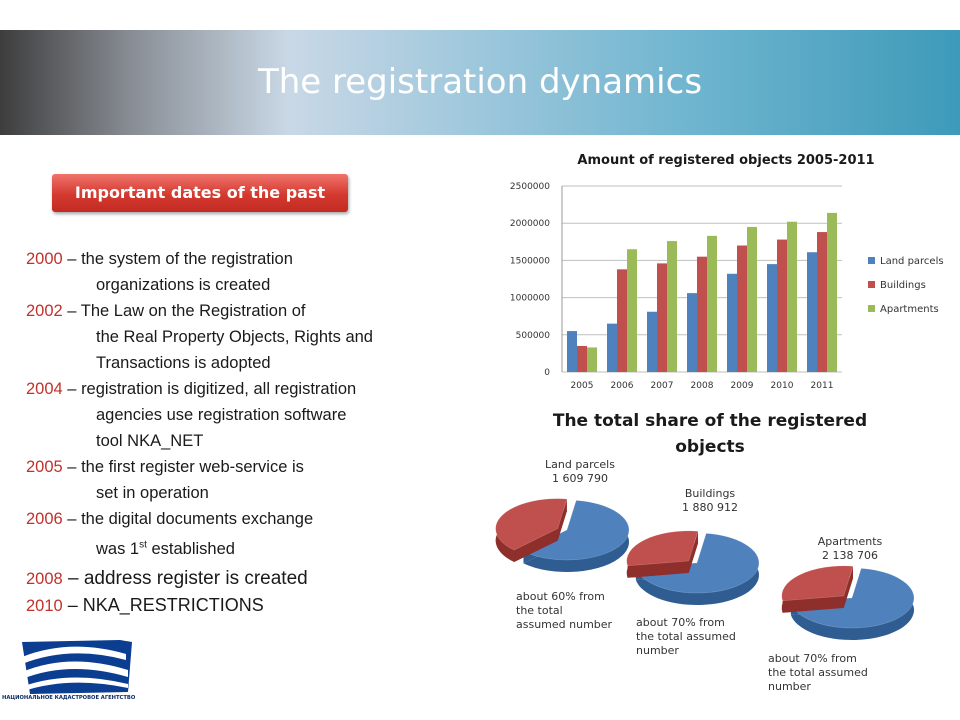  I want to click on timeline-year: 2000, so click(44, 259).